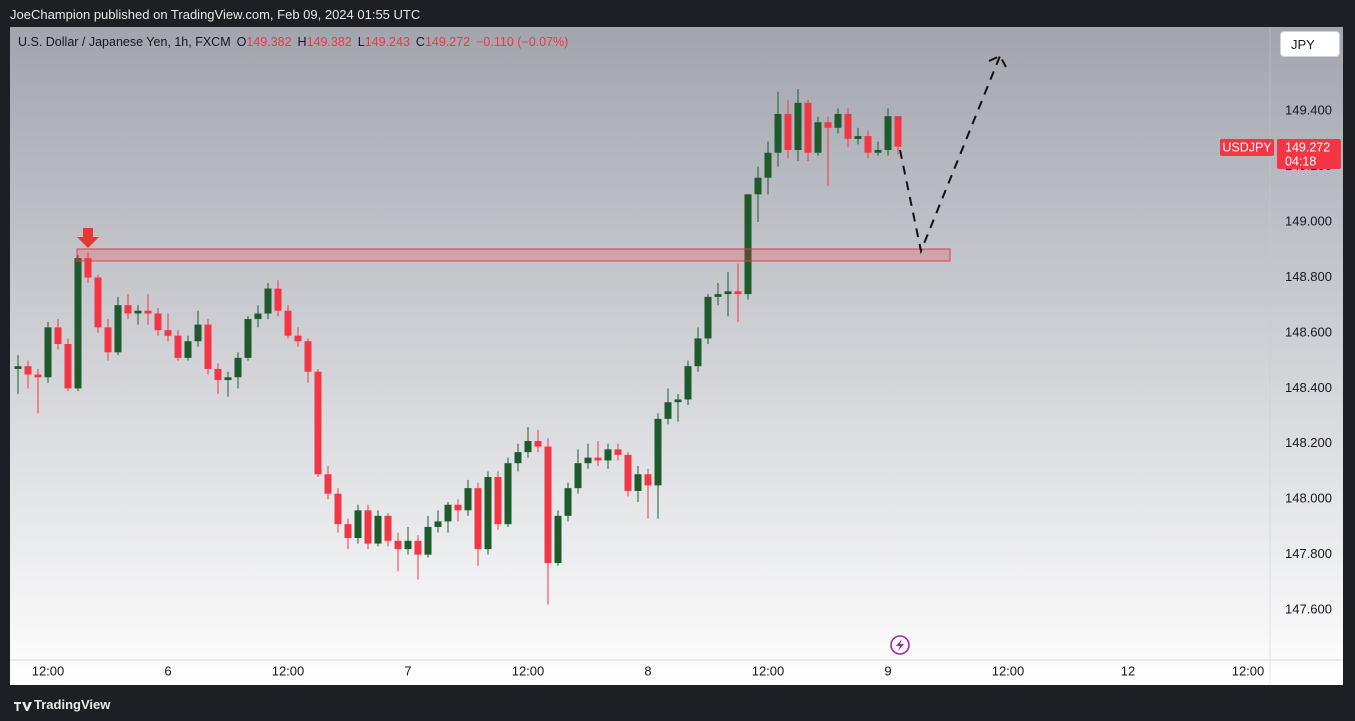 The height and width of the screenshot is (721, 1355). Describe the element at coordinates (302, 42) in the screenshot. I see `high-letter: H` at that location.